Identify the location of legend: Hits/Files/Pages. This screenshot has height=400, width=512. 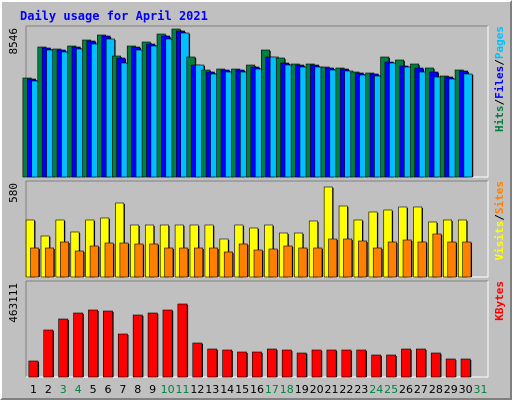
(499, 79).